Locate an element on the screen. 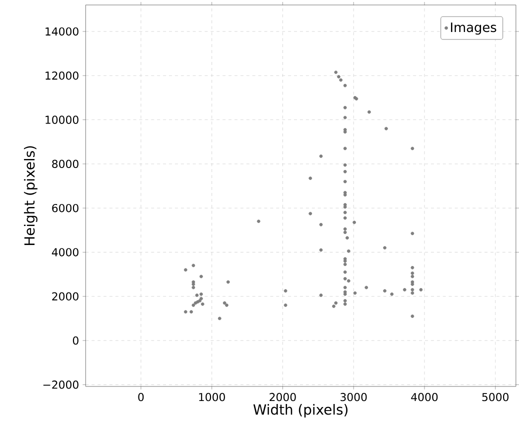 This screenshot has width=519, height=427. x-tick-label: 0 is located at coordinates (141, 397).